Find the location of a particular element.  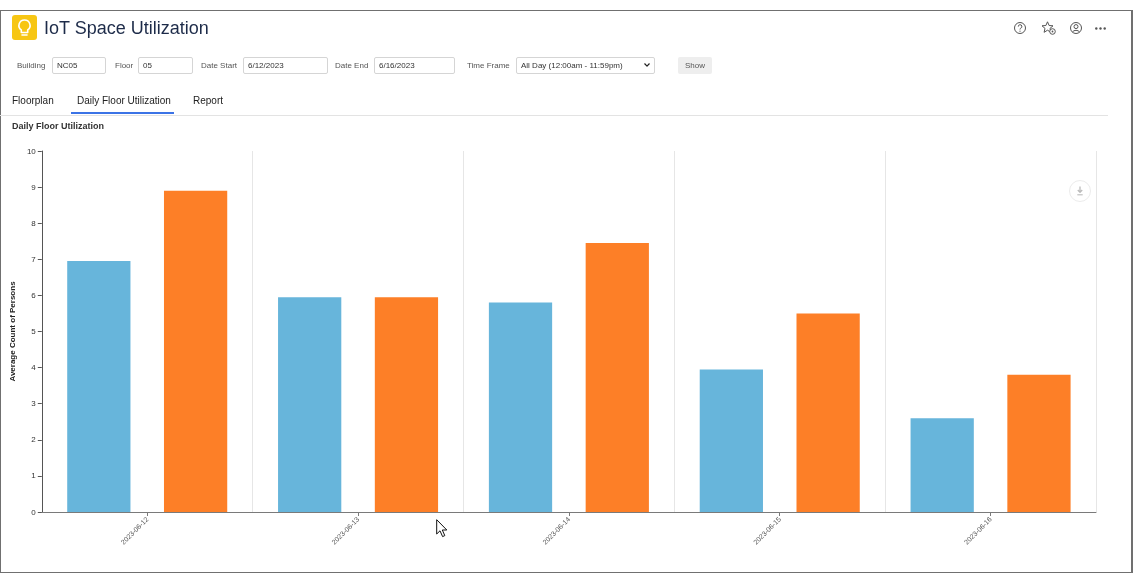

y-tick-label: 10 is located at coordinates (31, 151).